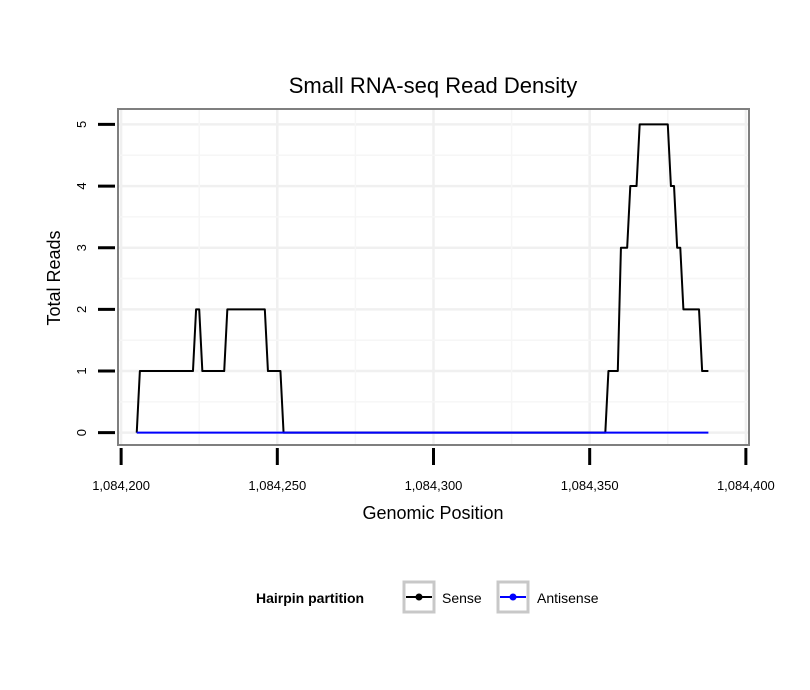  Describe the element at coordinates (81, 309) in the screenshot. I see `y-tick-label: 2` at that location.